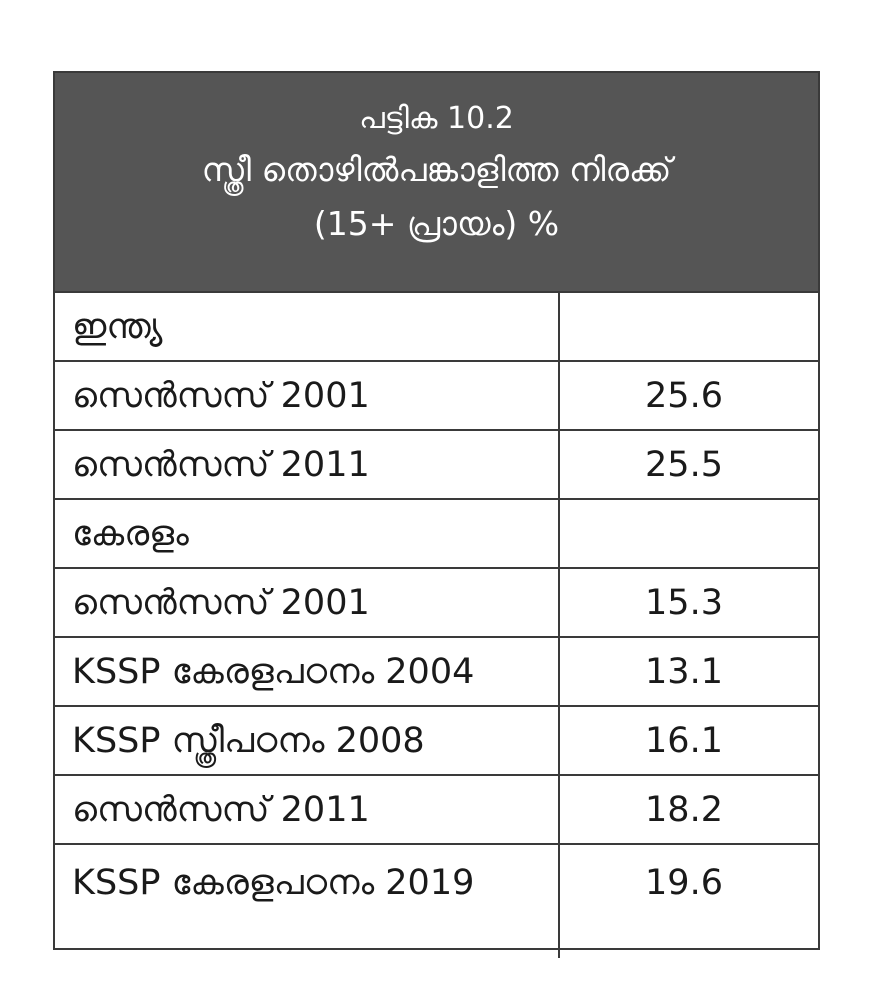  Describe the element at coordinates (307, 326) in the screenshot. I see `row-label: ഇന്ത്യ` at that location.